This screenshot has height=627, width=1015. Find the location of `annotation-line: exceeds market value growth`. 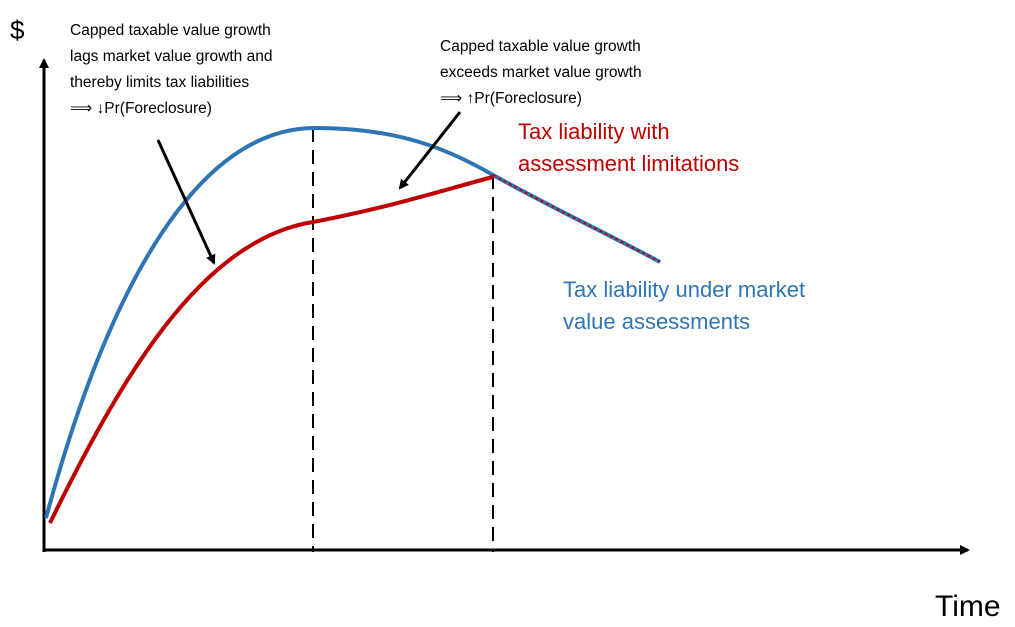

annotation-line: exceeds market value growth is located at coordinates (541, 72).